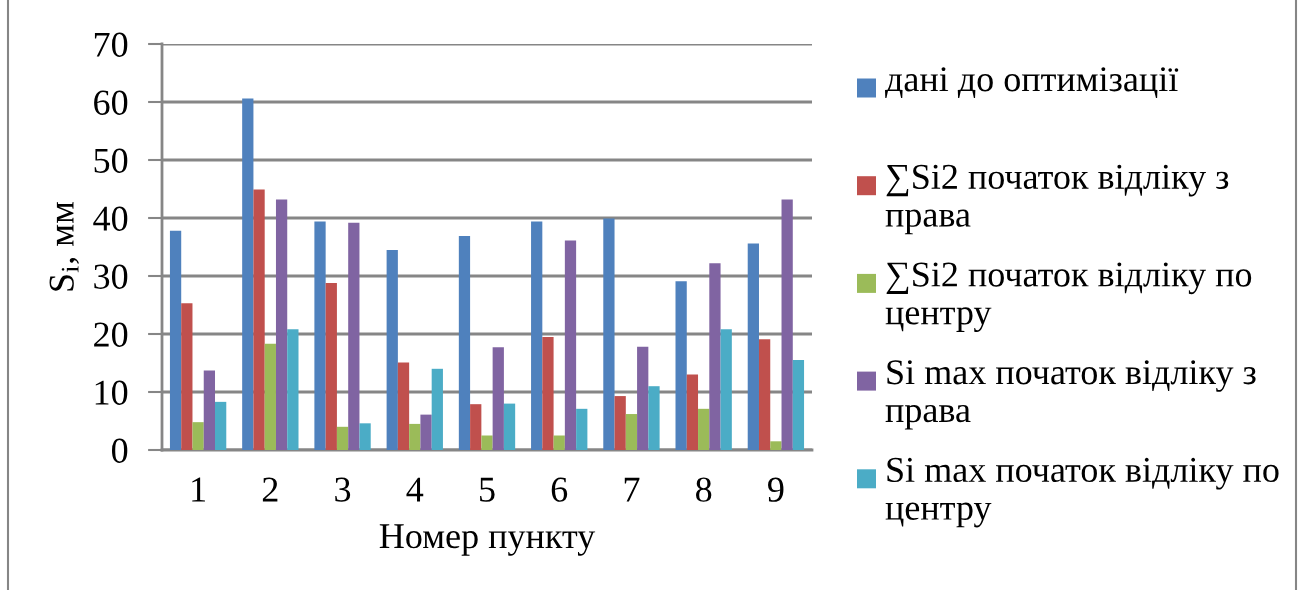 The width and height of the screenshot is (1301, 590). I want to click on y-tick-label: 40, so click(110, 218).